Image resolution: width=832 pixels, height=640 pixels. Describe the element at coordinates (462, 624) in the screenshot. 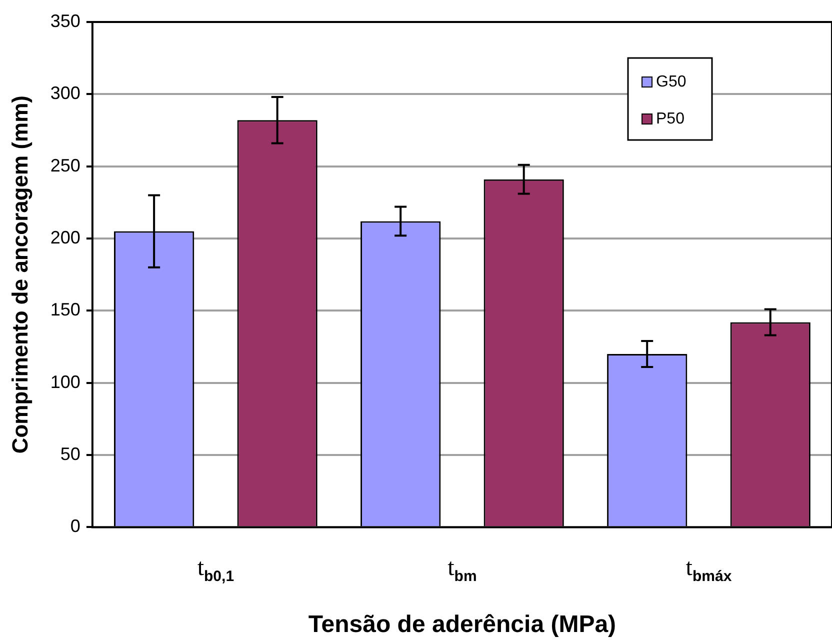

I see `x-axis-title: Tensão de aderência (MPa)` at that location.